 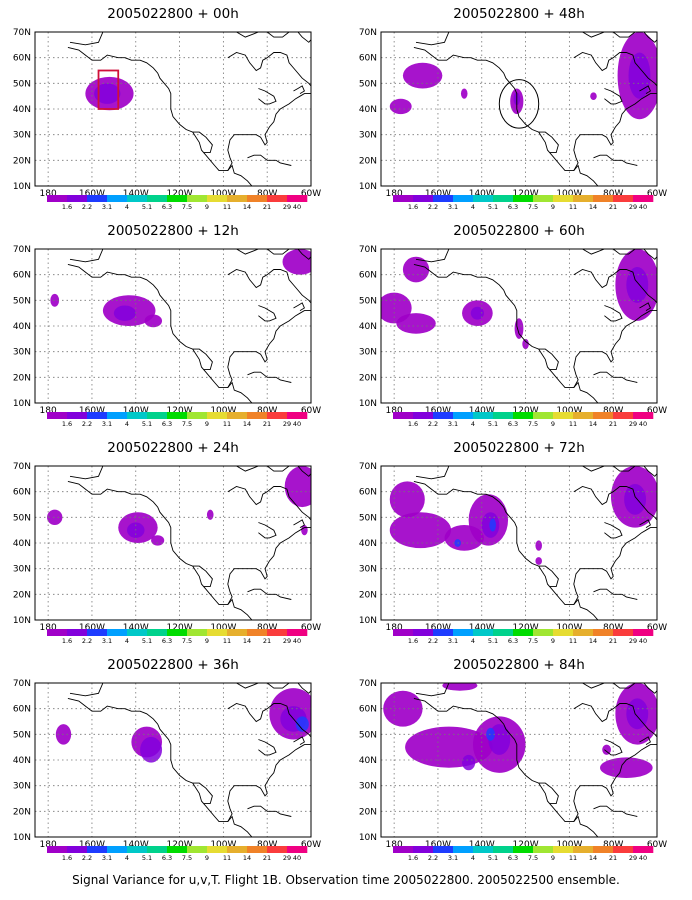 What do you see at coordinates (413, 424) in the screenshot?
I see `colorbar-label: 1.6` at bounding box center [413, 424].